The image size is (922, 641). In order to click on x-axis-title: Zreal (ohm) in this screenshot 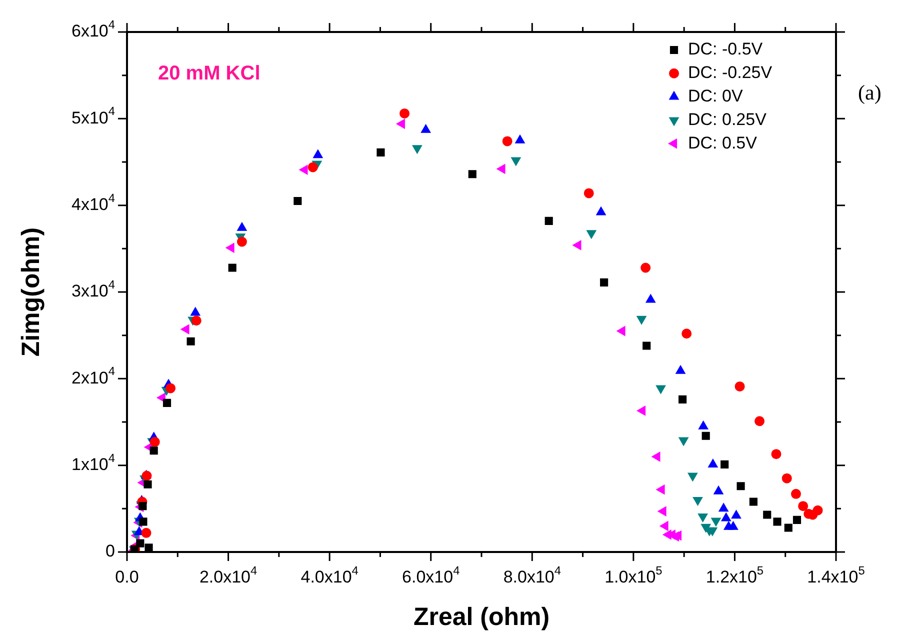, I will do `click(481, 616)`.